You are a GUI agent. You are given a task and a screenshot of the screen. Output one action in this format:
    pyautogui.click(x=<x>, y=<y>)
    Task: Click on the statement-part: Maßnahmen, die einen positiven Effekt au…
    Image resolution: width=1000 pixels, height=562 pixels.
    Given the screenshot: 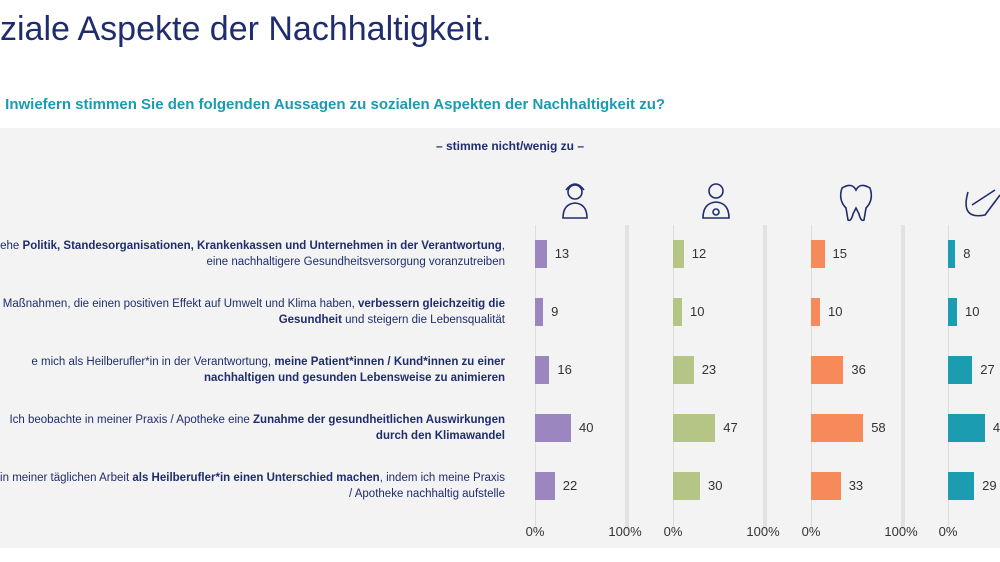 What is the action you would take?
    pyautogui.click(x=180, y=304)
    